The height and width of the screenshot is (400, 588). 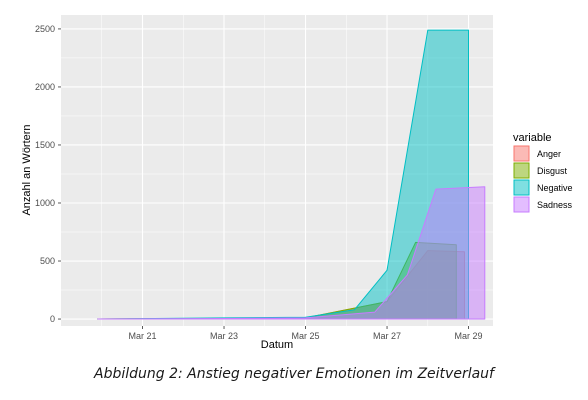 What do you see at coordinates (555, 188) in the screenshot?
I see `legend-label-negative: Negative` at bounding box center [555, 188].